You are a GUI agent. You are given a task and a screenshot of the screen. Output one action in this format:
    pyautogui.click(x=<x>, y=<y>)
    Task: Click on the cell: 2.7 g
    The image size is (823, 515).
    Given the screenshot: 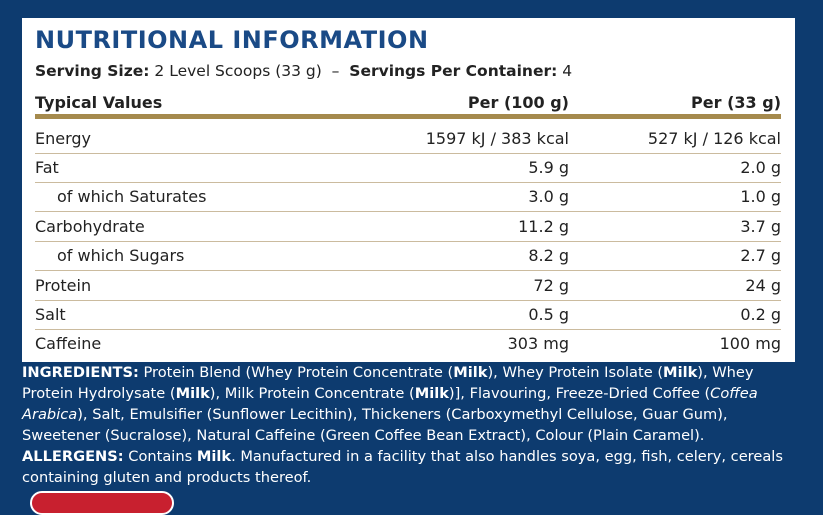 What is the action you would take?
    pyautogui.click(x=760, y=255)
    